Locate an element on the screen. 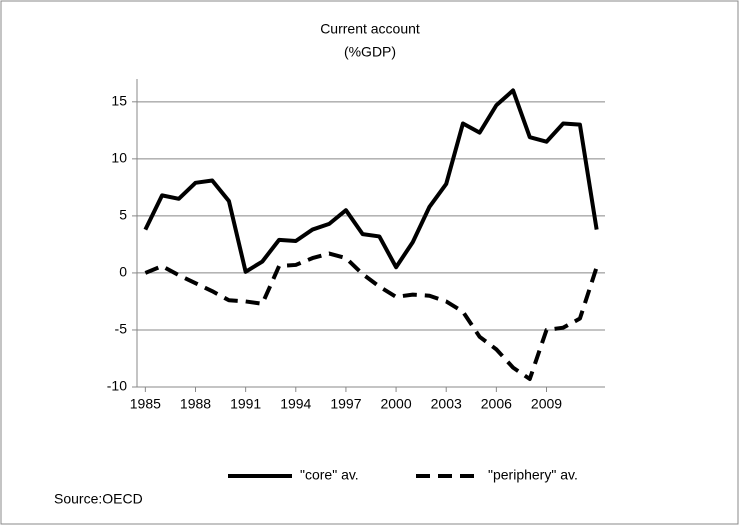  y-tick-label: 0 is located at coordinates (123, 272).